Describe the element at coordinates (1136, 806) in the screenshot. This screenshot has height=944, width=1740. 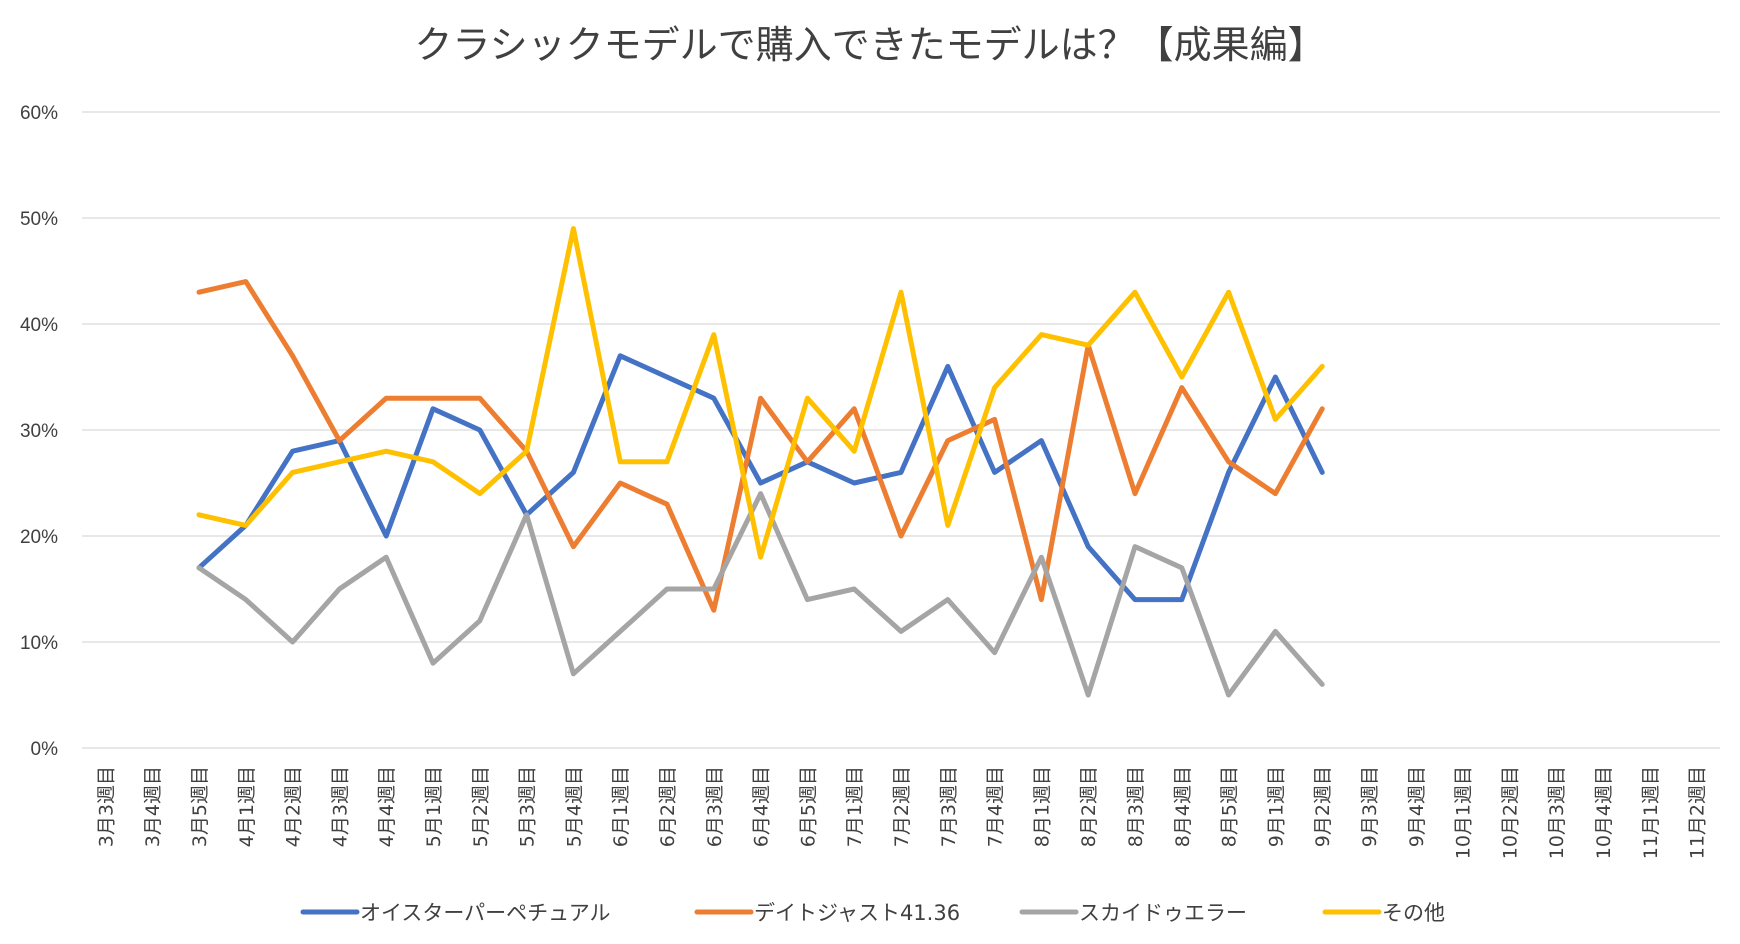
I see `x-tick-label: 8月3週目` at that location.